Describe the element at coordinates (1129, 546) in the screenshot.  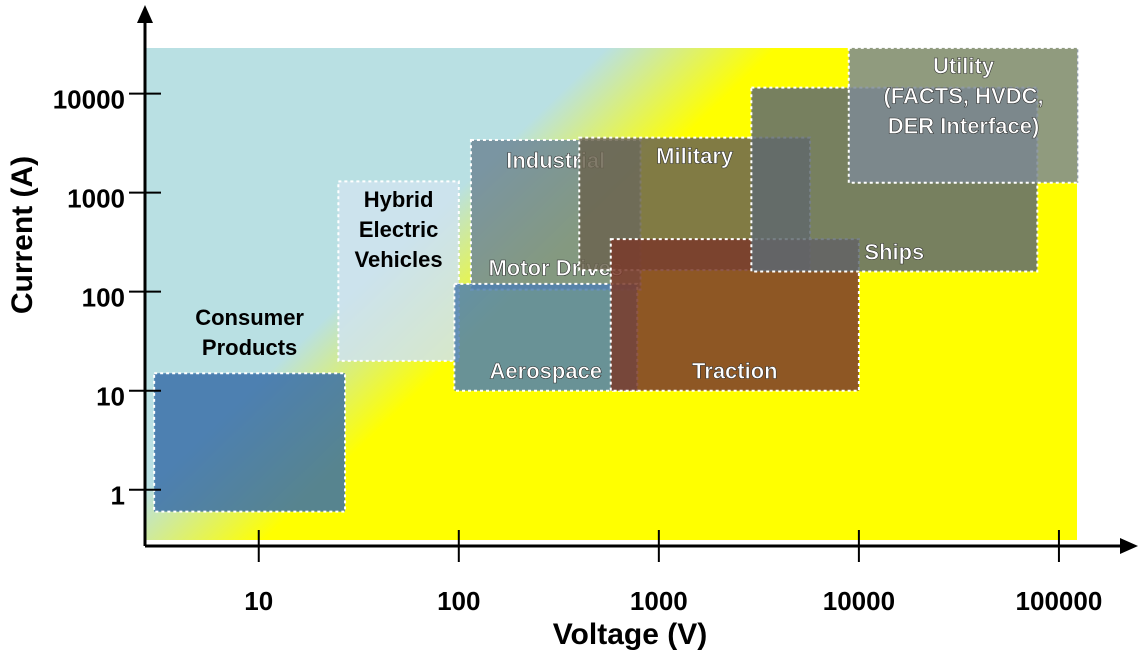
I see `x-axis-arrow` at that location.